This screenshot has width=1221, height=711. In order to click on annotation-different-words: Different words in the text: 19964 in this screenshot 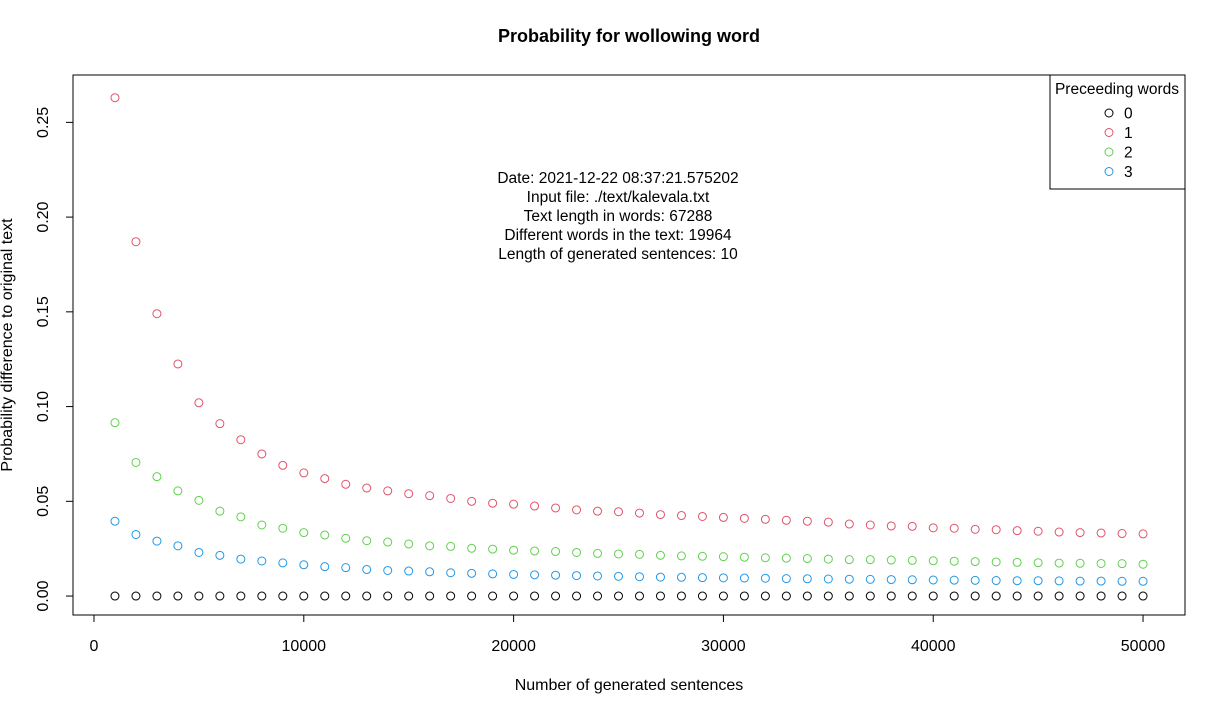, I will do `click(618, 235)`.